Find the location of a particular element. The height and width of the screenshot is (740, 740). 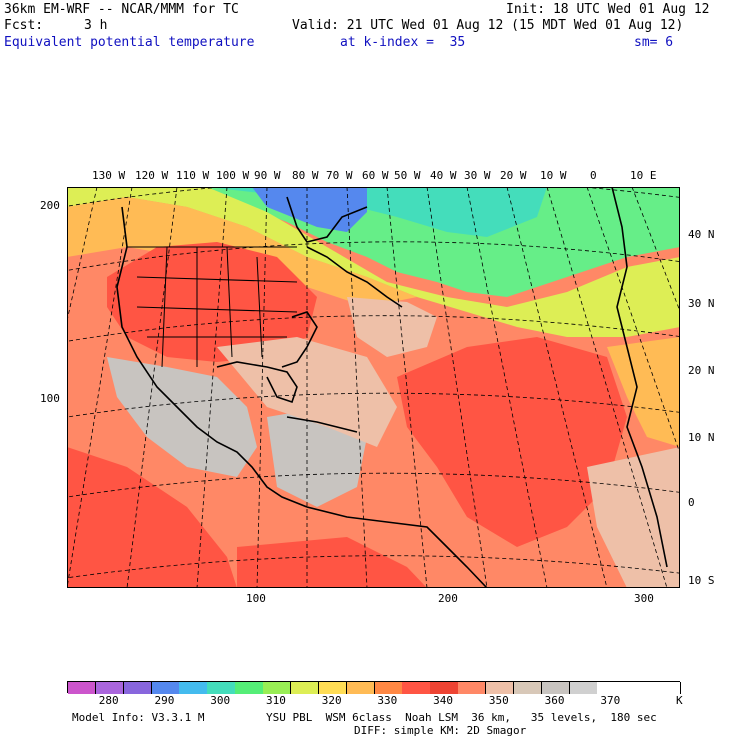

field-red-south is located at coordinates (332, 562).